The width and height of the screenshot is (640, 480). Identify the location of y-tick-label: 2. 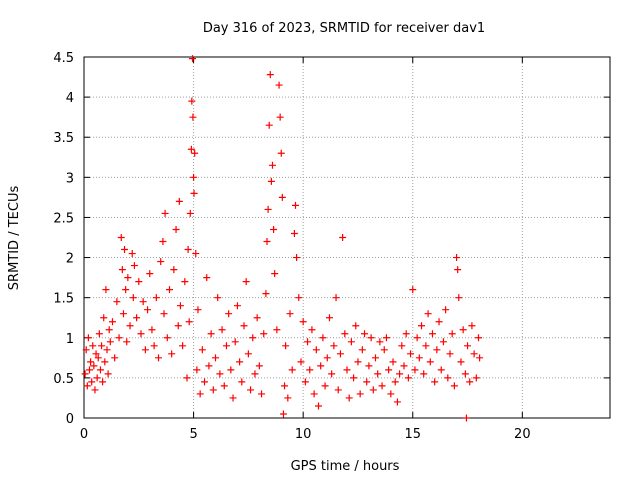
(70, 259).